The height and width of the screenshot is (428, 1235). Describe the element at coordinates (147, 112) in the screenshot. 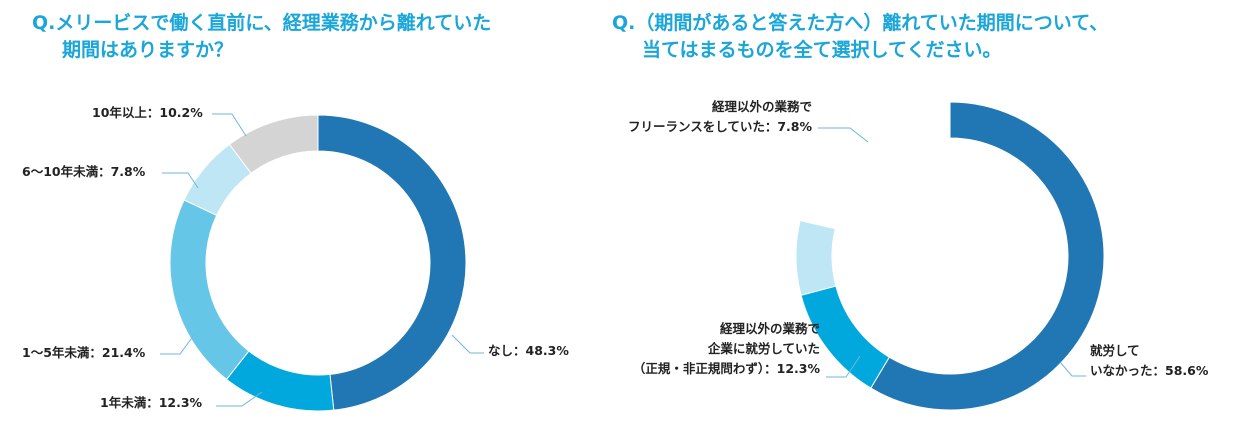

I see `donut1-label-4-line-0: 10年以上：10.2%` at that location.